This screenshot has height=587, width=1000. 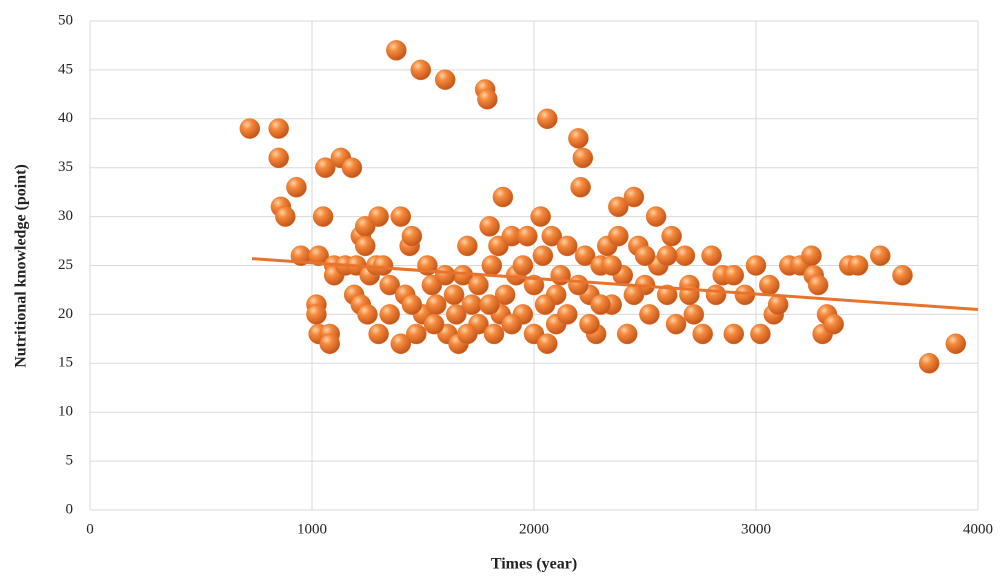 What do you see at coordinates (65, 314) in the screenshot?
I see `y-tick-label: 20` at bounding box center [65, 314].